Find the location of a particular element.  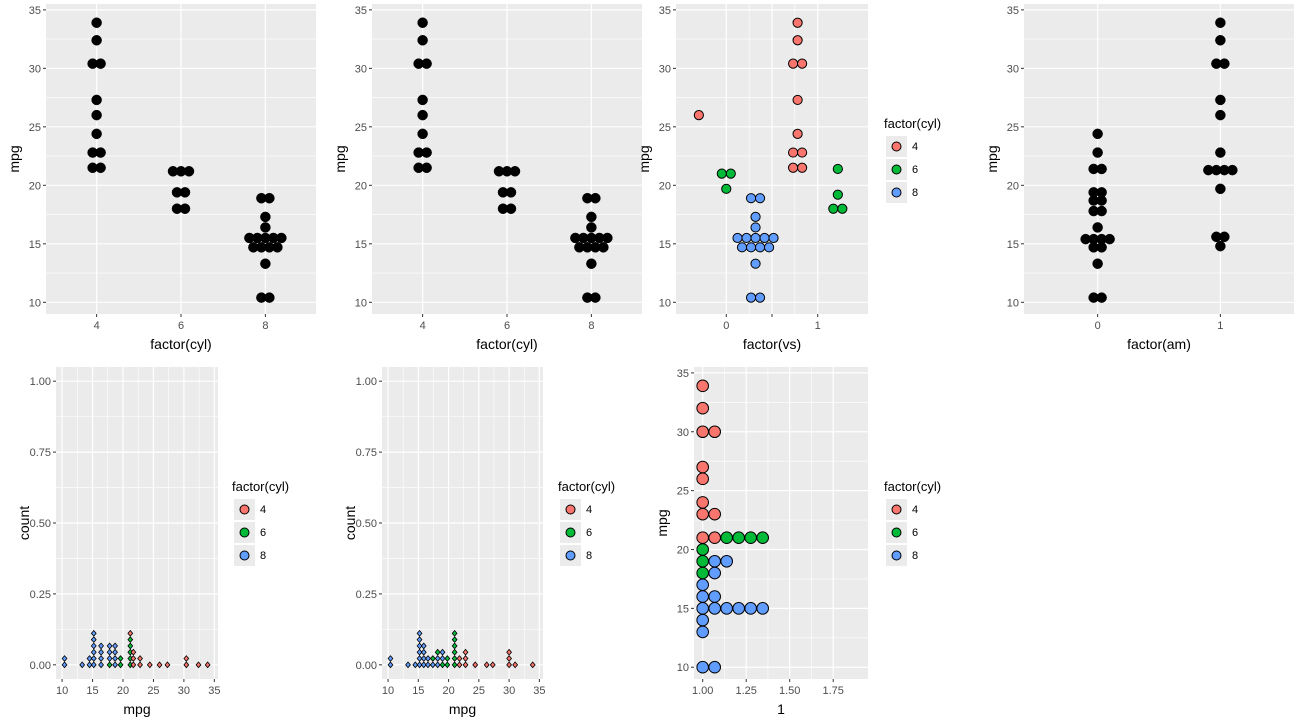

y-tick-label: 1.00 is located at coordinates (366, 382).